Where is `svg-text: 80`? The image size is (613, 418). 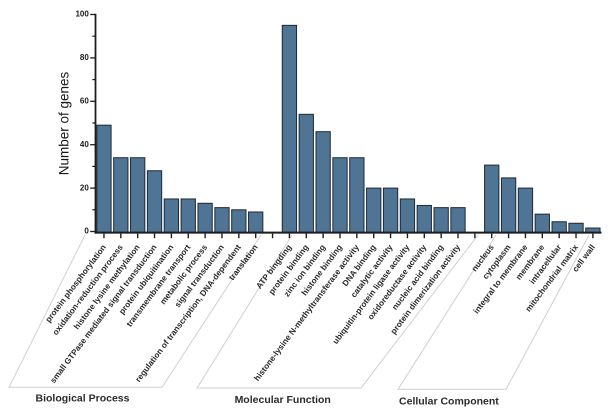
svg-text: 80 is located at coordinates (84, 57).